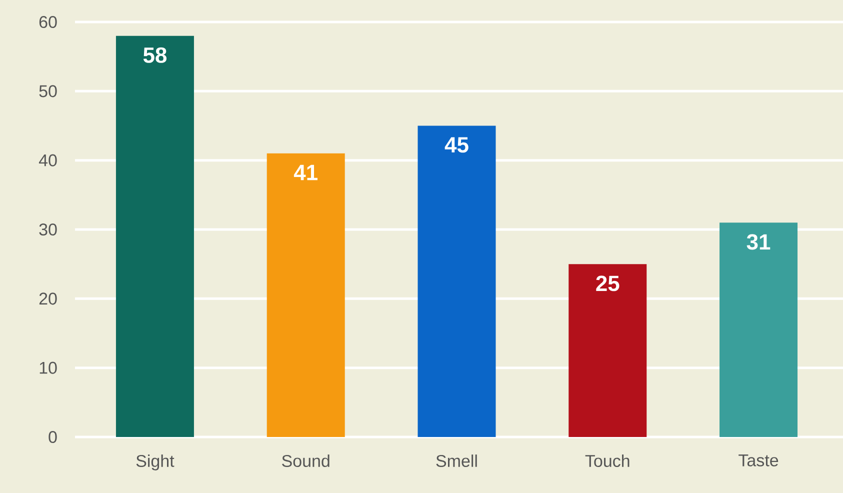 The width and height of the screenshot is (843, 493). What do you see at coordinates (758, 460) in the screenshot?
I see `x-tick-label: Taste` at bounding box center [758, 460].